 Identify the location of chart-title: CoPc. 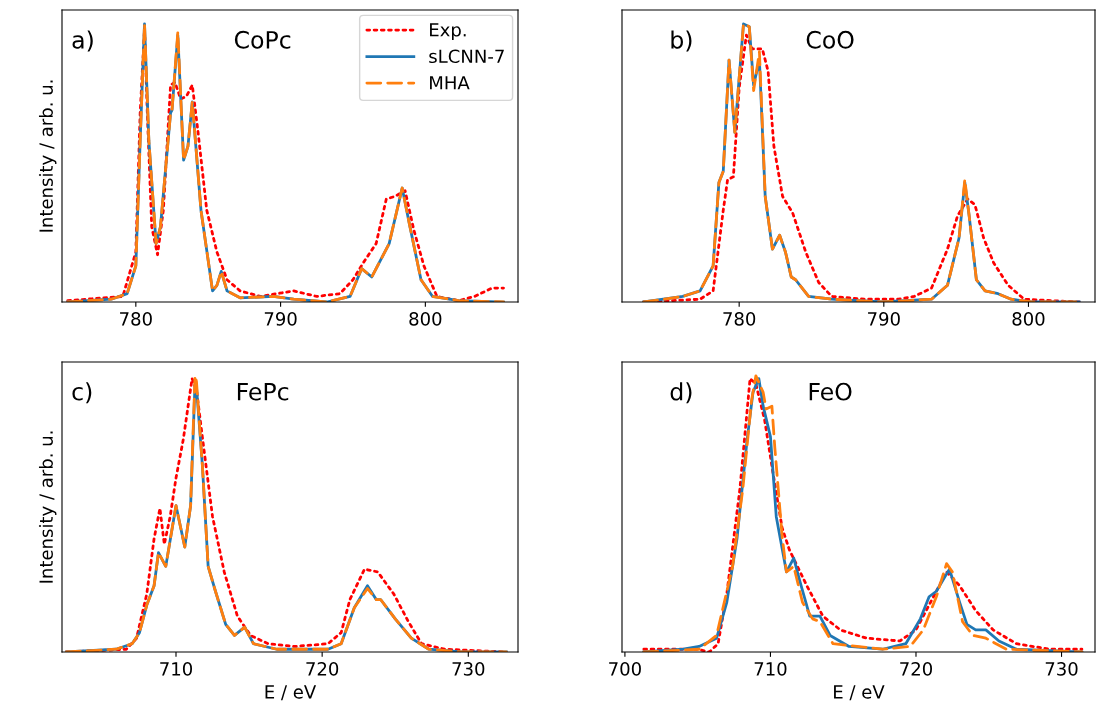
(262, 39).